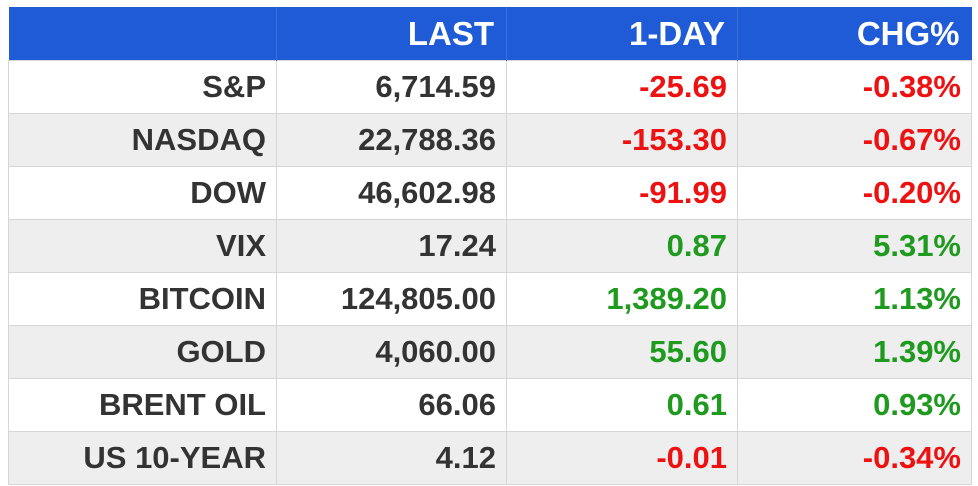  I want to click on header-last: LAST, so click(391, 34).